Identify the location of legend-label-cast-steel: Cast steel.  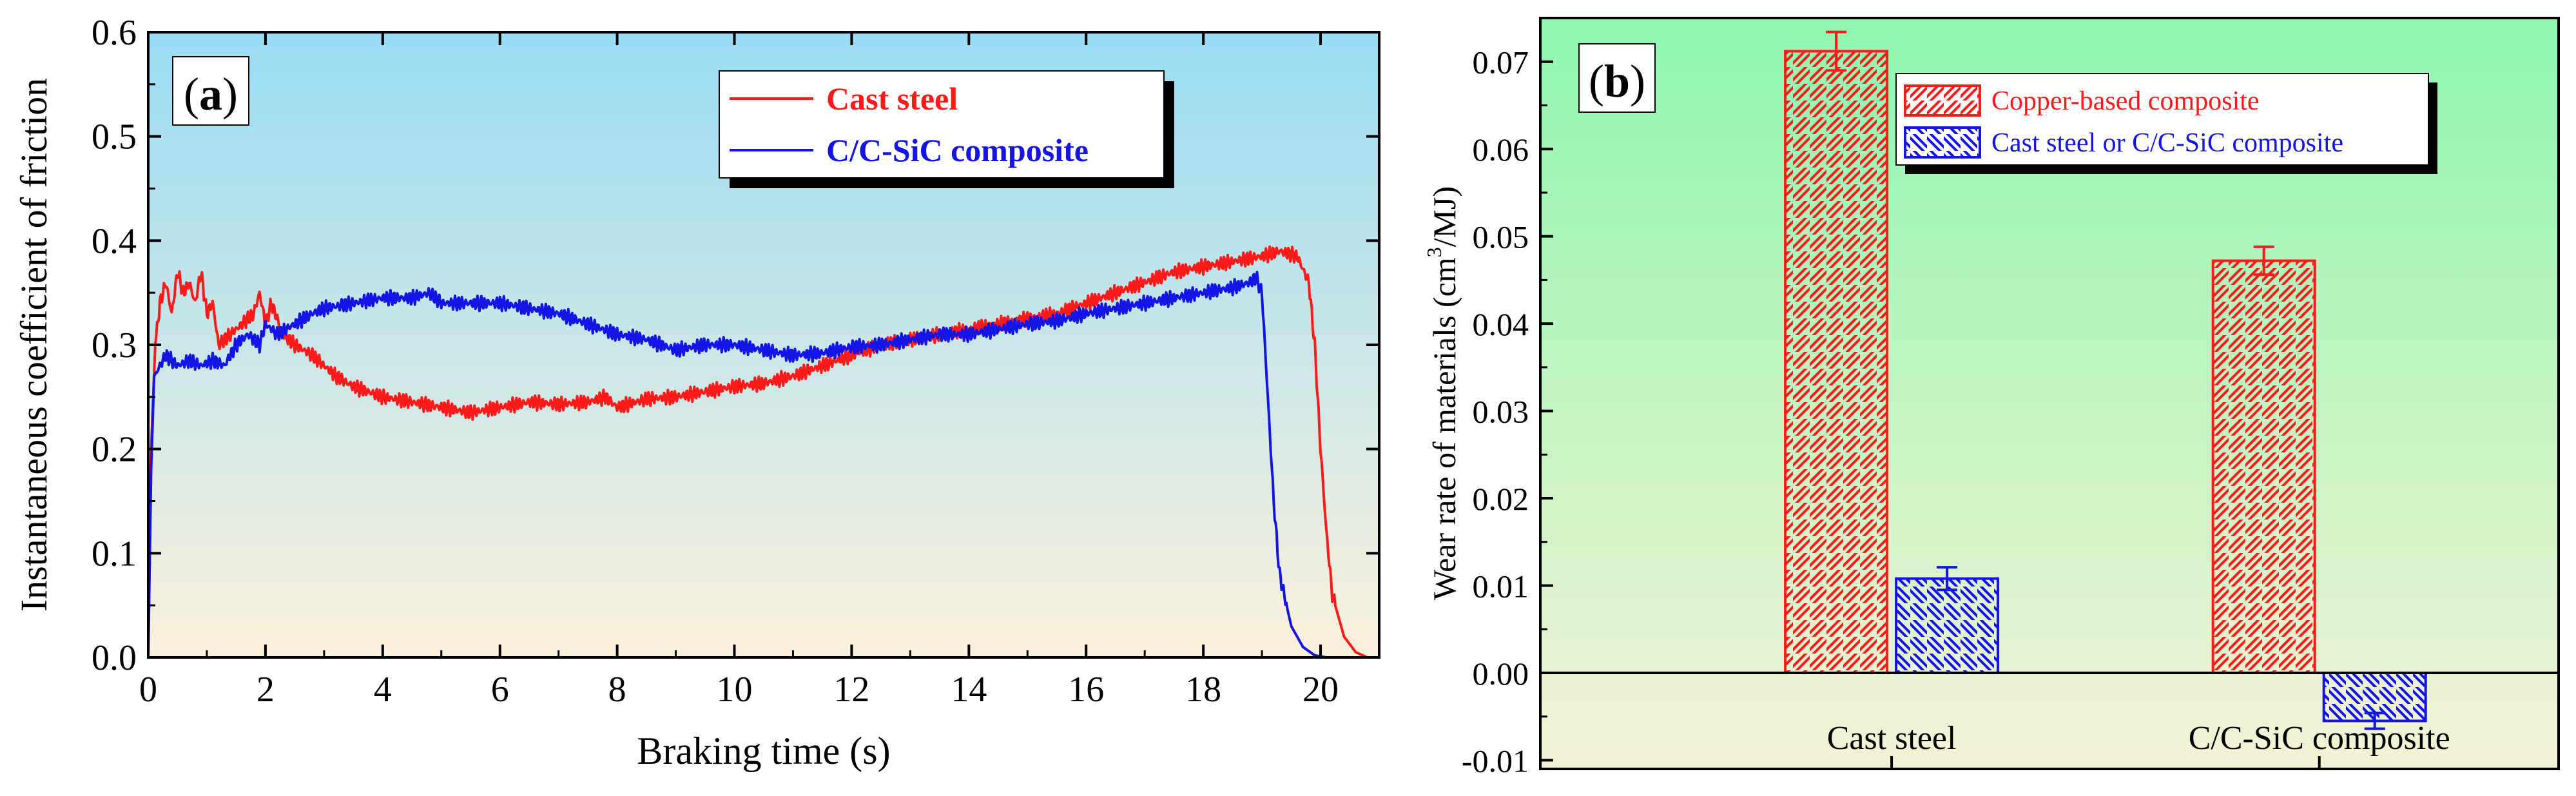
(892, 99).